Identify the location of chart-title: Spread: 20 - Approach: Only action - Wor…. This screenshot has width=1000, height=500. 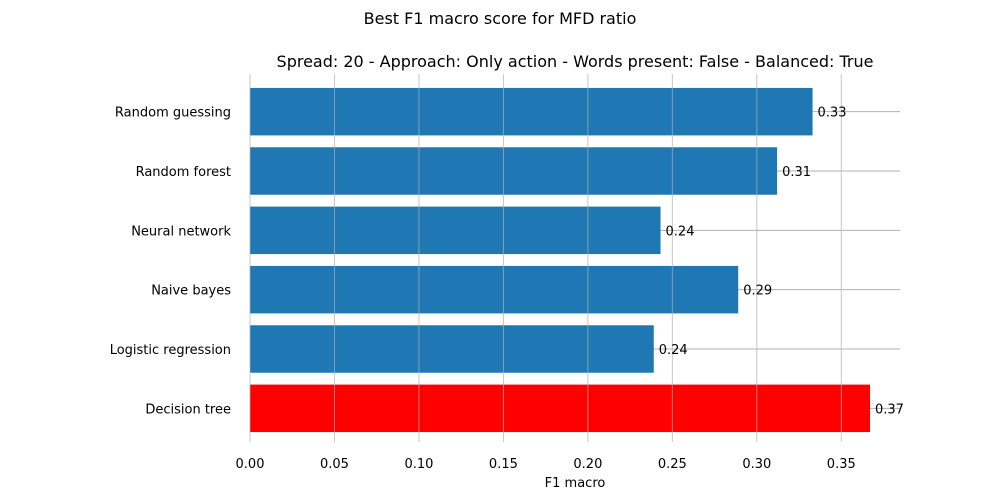
(575, 61).